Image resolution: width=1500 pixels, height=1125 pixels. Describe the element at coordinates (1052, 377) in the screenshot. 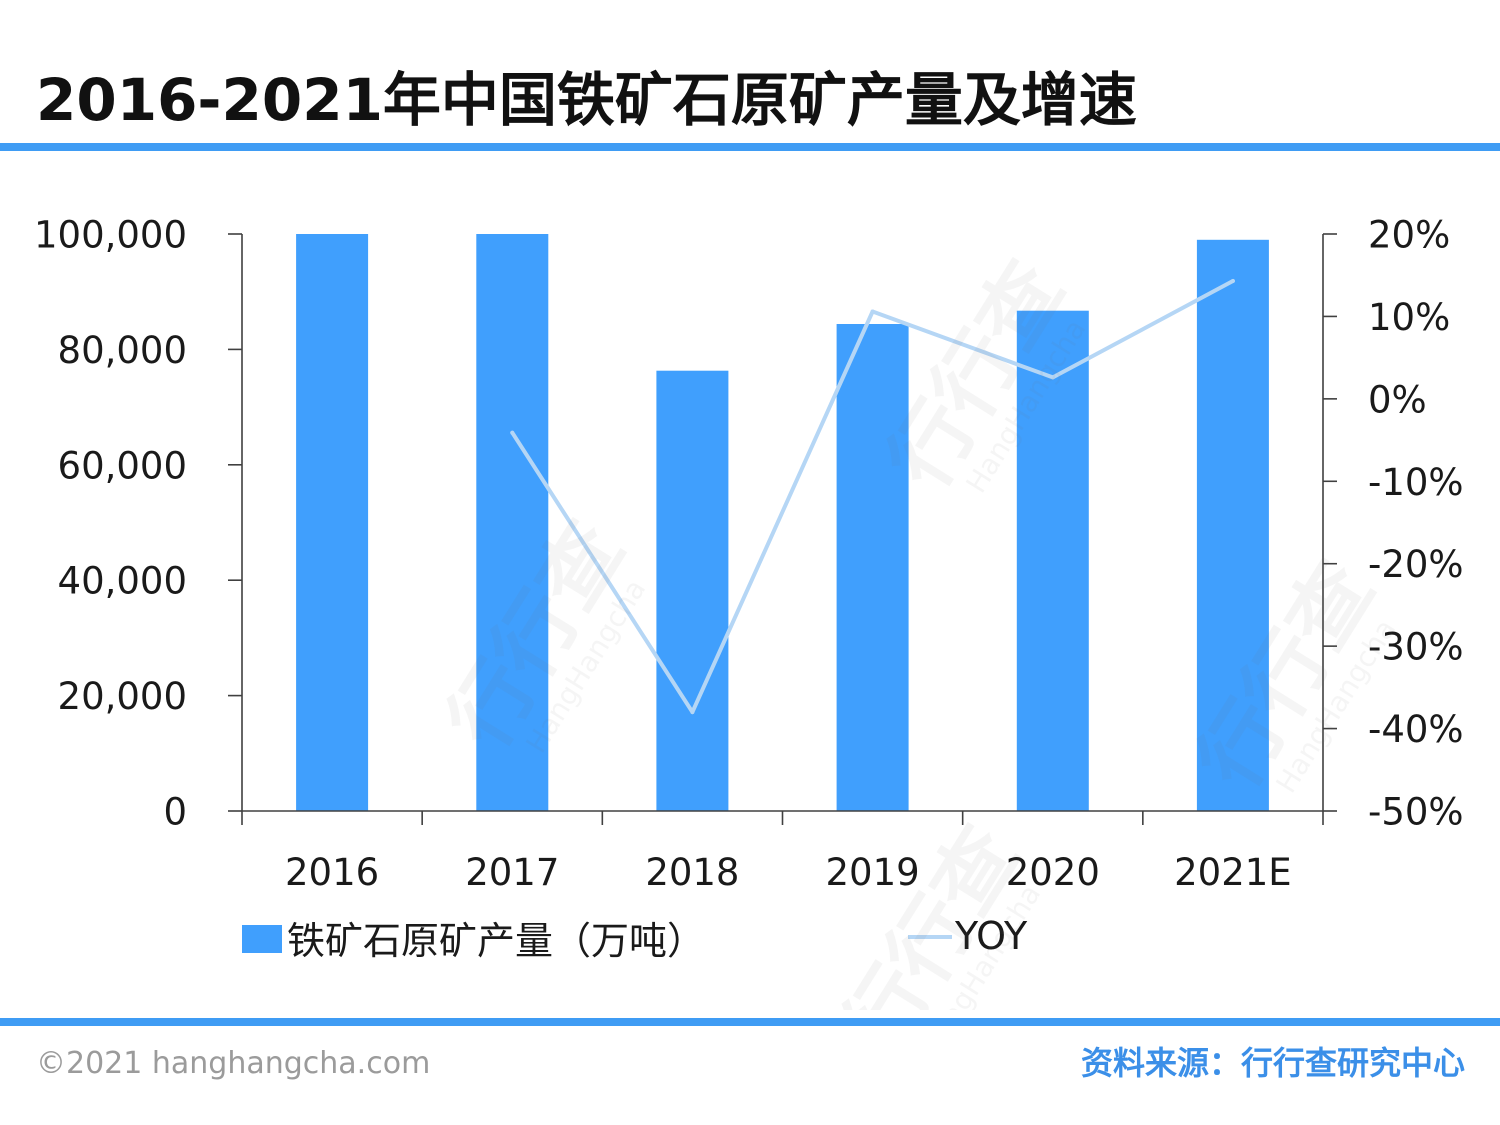

I see `yoy-point-2020` at that location.